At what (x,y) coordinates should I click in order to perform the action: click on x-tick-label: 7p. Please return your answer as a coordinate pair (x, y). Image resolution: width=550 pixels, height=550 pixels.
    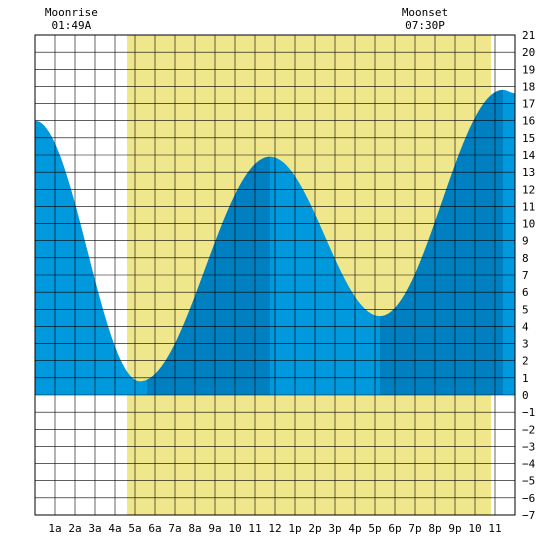
    Looking at the image, I should click on (414, 528).